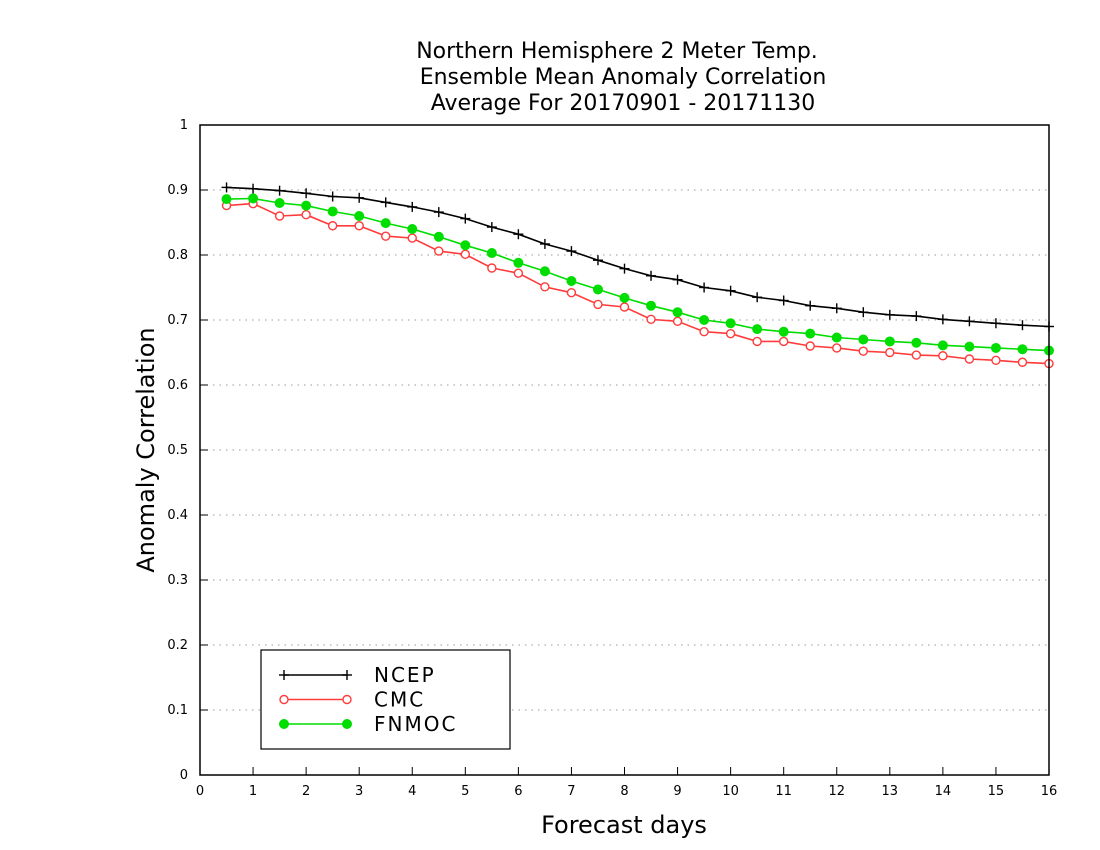  What do you see at coordinates (146, 449) in the screenshot?
I see `y-axis-label: Anomaly Correlation` at bounding box center [146, 449].